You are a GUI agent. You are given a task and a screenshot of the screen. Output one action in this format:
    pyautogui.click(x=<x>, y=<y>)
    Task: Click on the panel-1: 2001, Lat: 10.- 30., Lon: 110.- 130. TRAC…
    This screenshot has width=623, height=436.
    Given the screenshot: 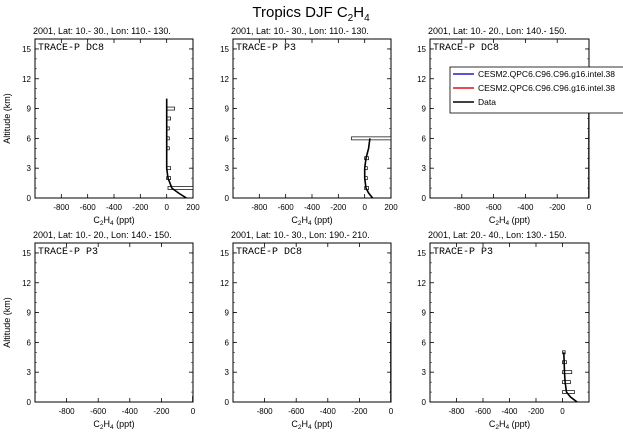 What is the action you would take?
    pyautogui.click(x=101, y=126)
    